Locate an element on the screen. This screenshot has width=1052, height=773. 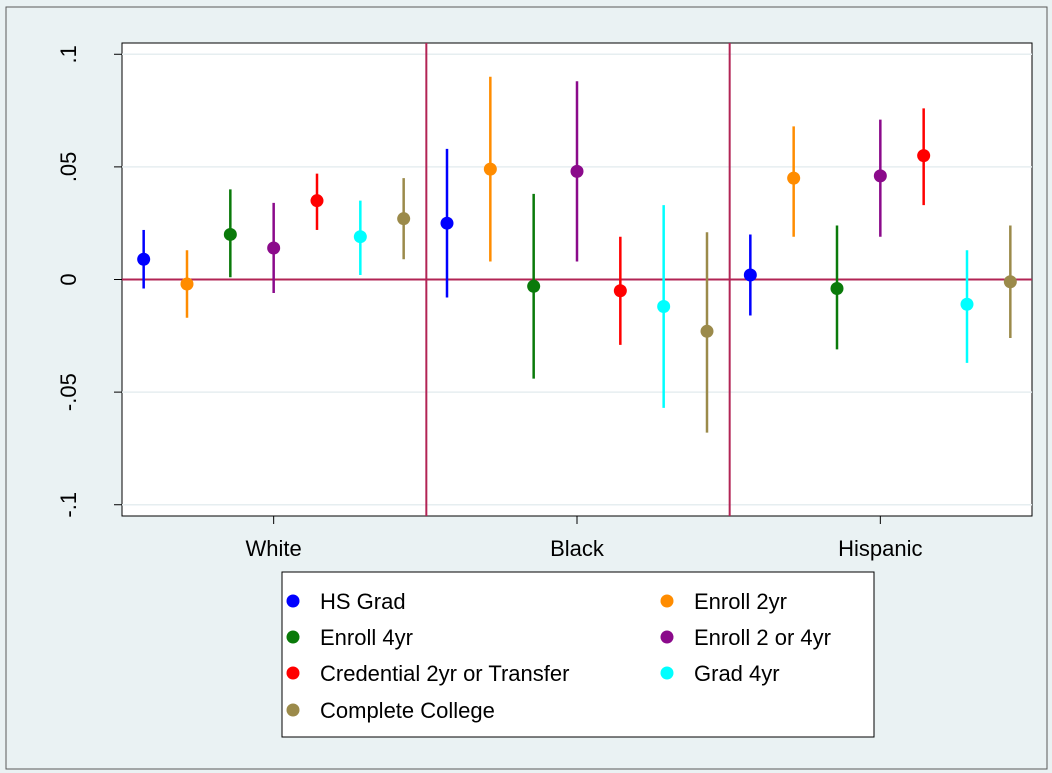
y-tick-label: 0 is located at coordinates (68, 279).